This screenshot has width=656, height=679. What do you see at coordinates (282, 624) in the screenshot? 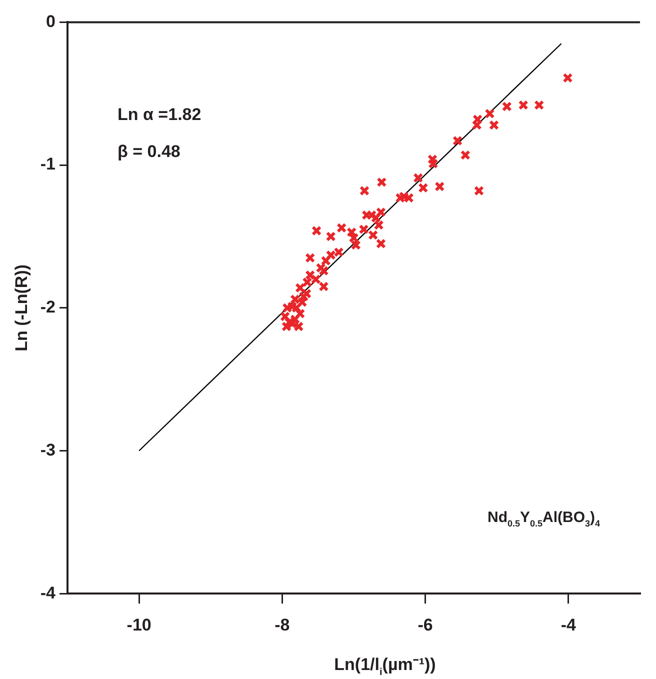
I see `x-tick-label: -8` at bounding box center [282, 624].